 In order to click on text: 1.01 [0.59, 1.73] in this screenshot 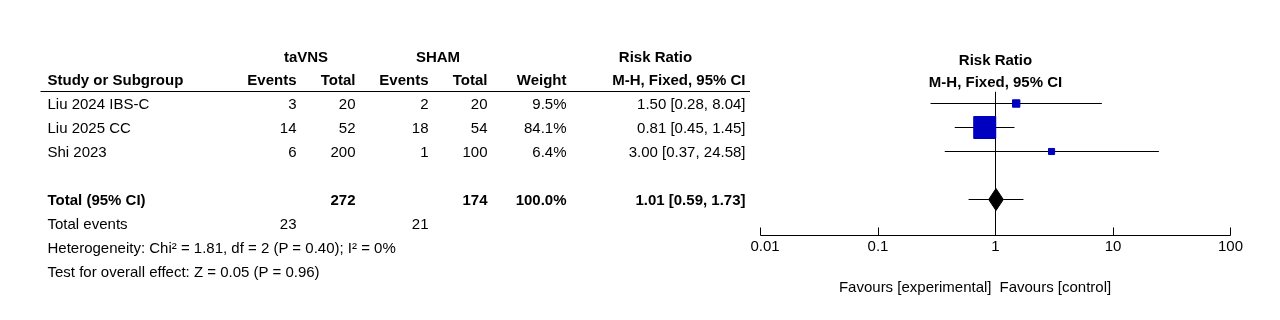, I will do `click(690, 199)`.